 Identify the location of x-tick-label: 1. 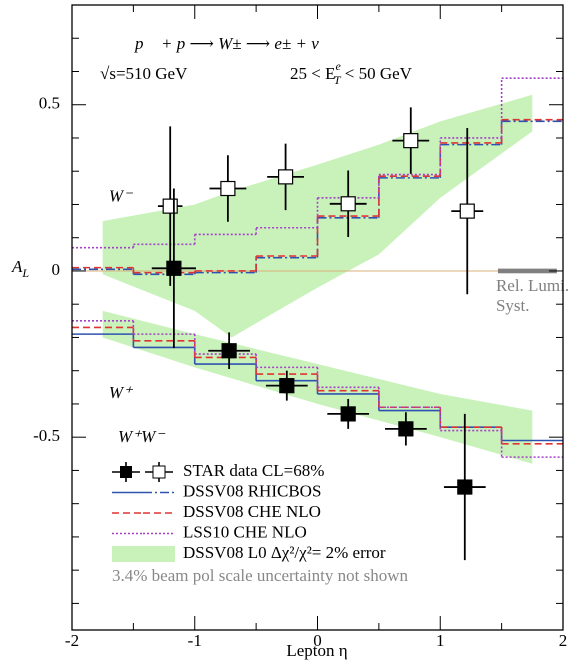
(440, 640).